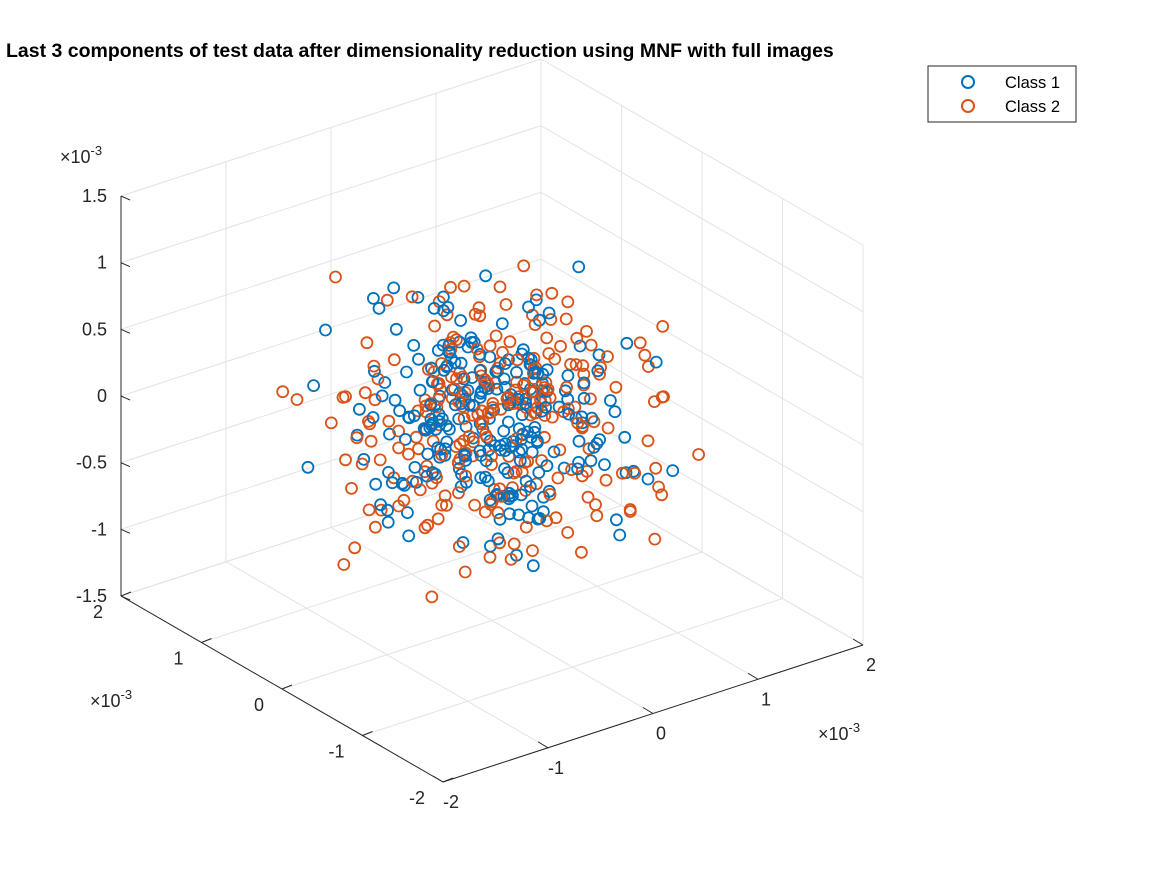  What do you see at coordinates (102, 396) in the screenshot?
I see `z-tick-label: 0` at bounding box center [102, 396].